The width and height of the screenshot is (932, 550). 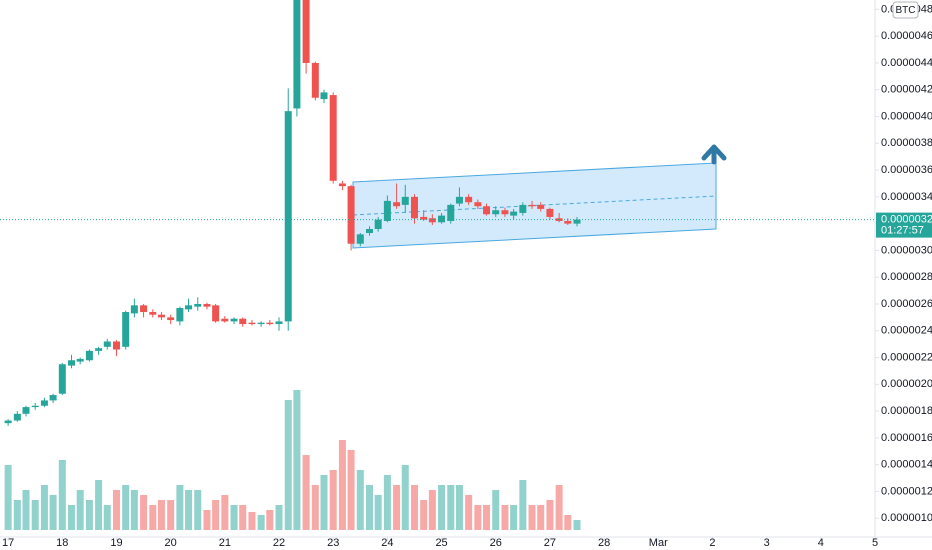 I want to click on countdown: 01:27:57, so click(x=902, y=231).